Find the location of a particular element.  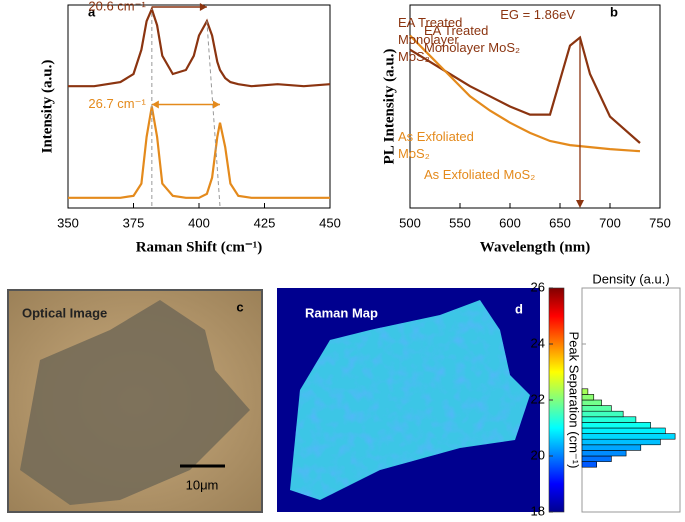

flake is located at coordinates (135, 402).